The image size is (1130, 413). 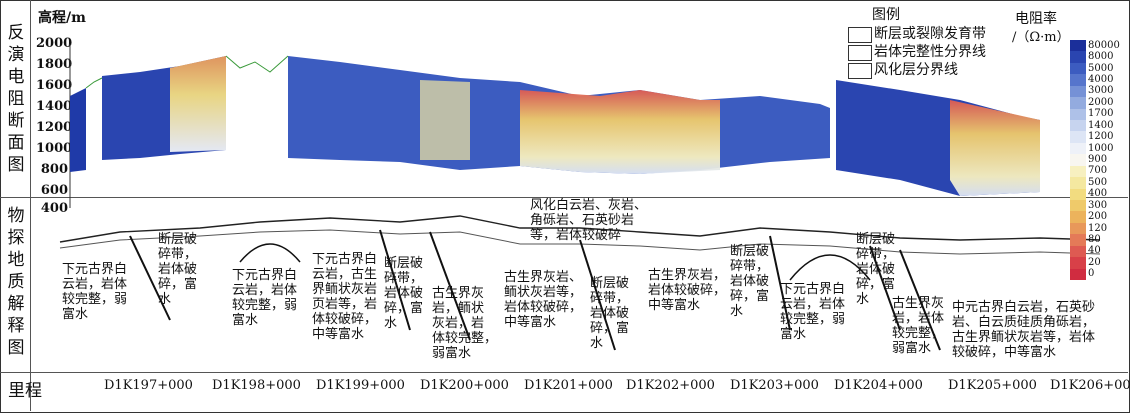 What do you see at coordinates (345, 297) in the screenshot?
I see `annotation: 下元古界白 云岩，古生 界鲕状灰岩 页岩等，岩 体较破碎， 中等富水` at bounding box center [345, 297].